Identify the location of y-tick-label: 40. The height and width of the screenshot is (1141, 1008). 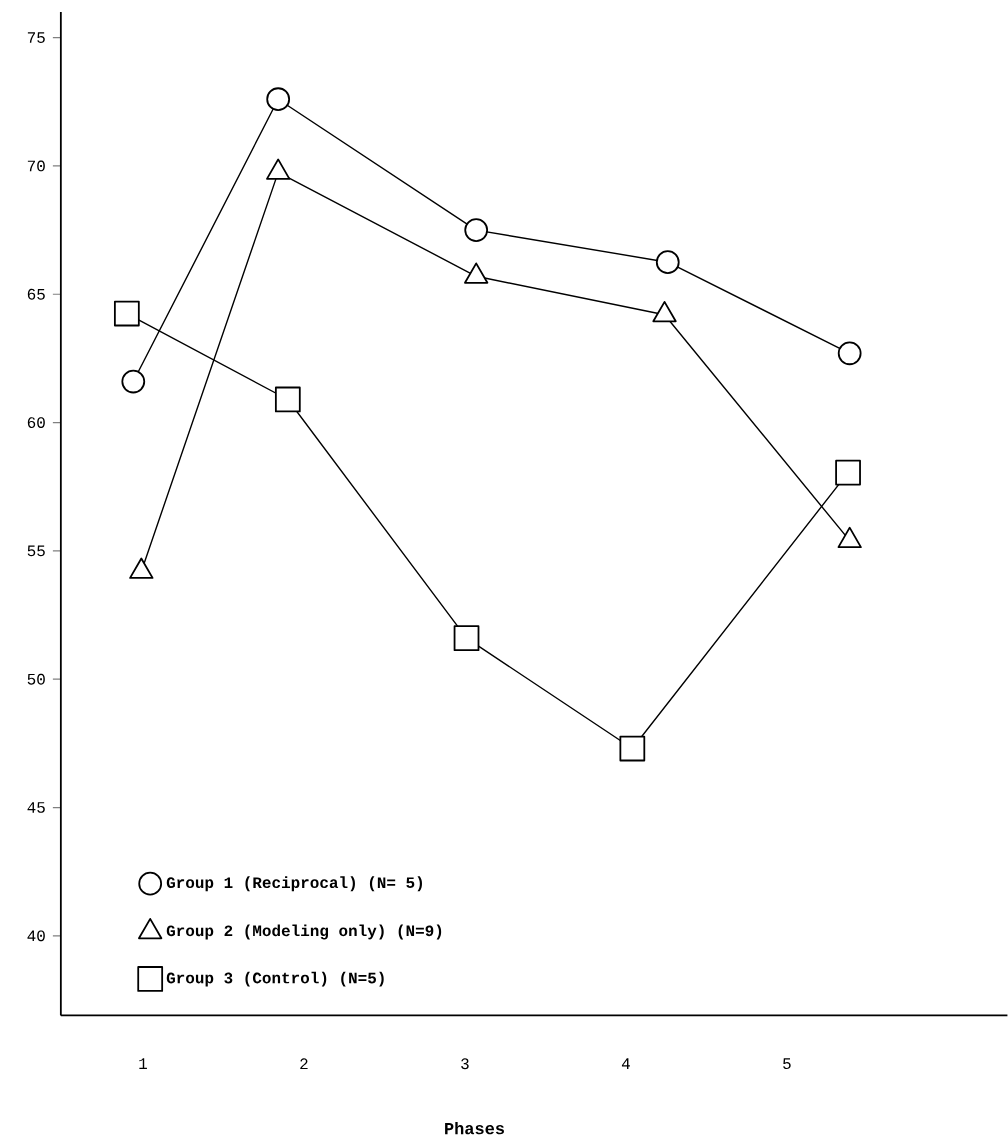
(36, 936).